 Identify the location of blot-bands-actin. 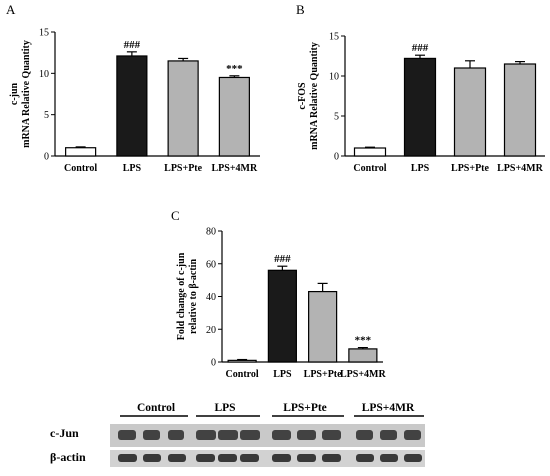
(270, 458).